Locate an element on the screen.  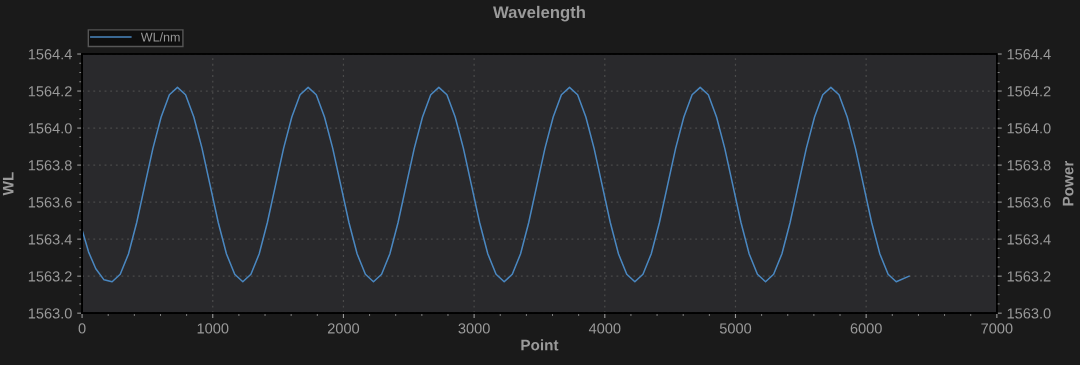
x-axis-title: Point is located at coordinates (540, 345).